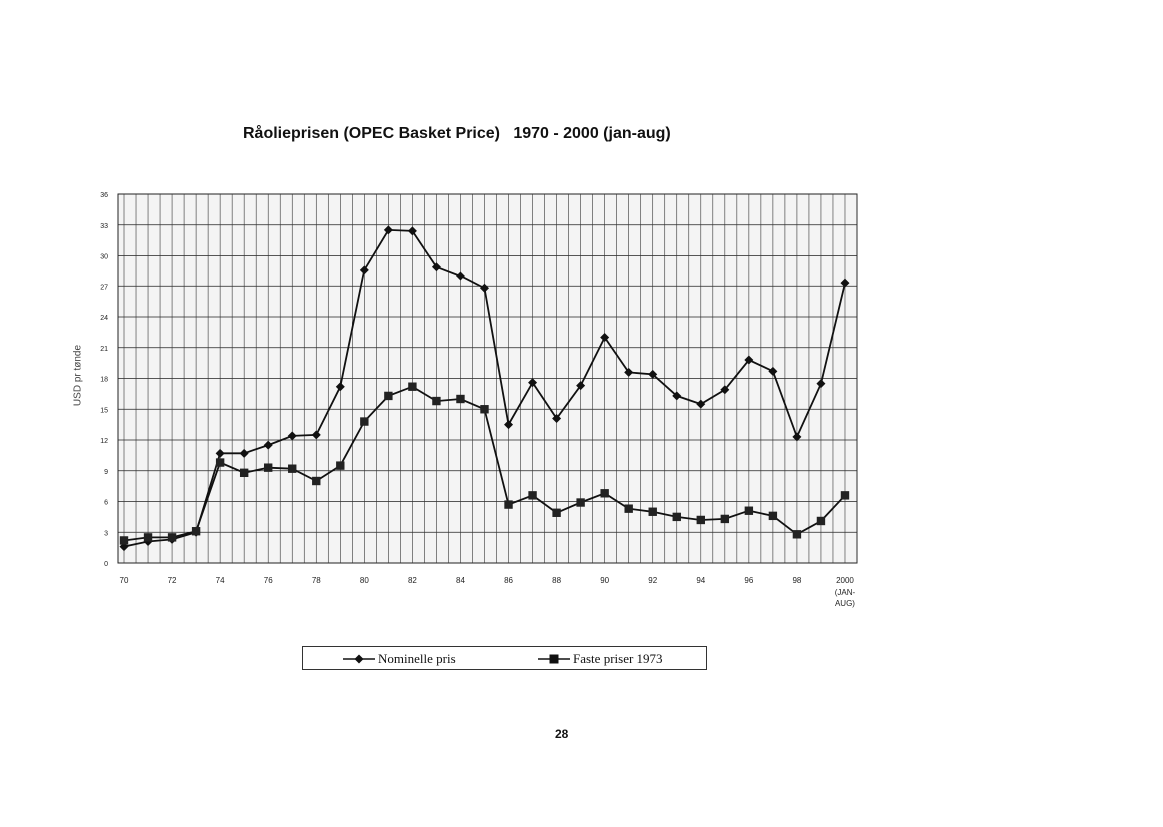 This screenshot has width=1163, height=827. I want to click on y-tick-label: 24, so click(104, 318).